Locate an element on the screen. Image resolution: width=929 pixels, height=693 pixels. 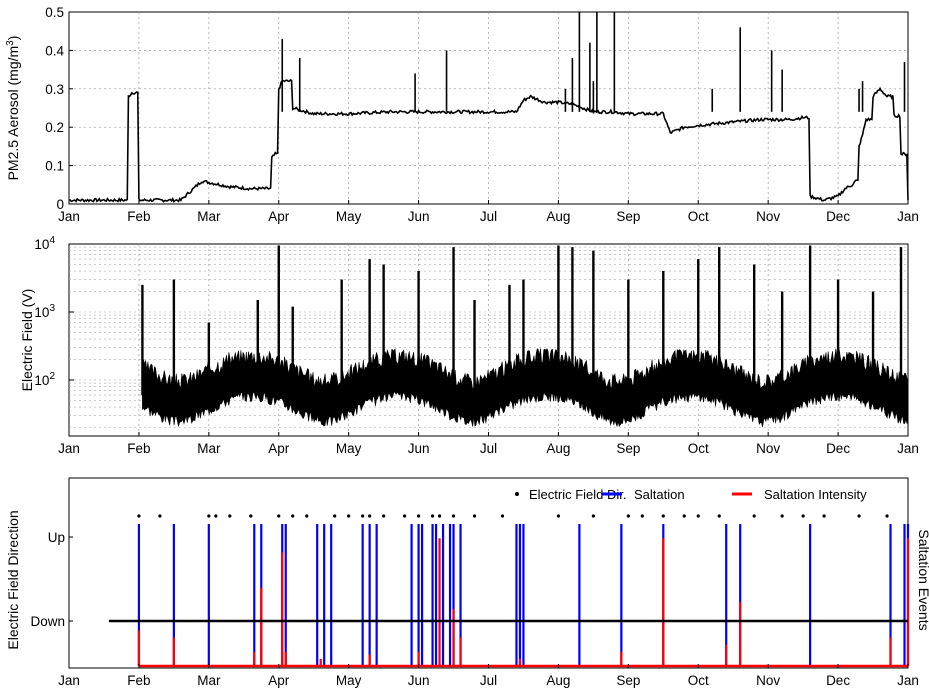
legend-label: Saltation is located at coordinates (659, 494).